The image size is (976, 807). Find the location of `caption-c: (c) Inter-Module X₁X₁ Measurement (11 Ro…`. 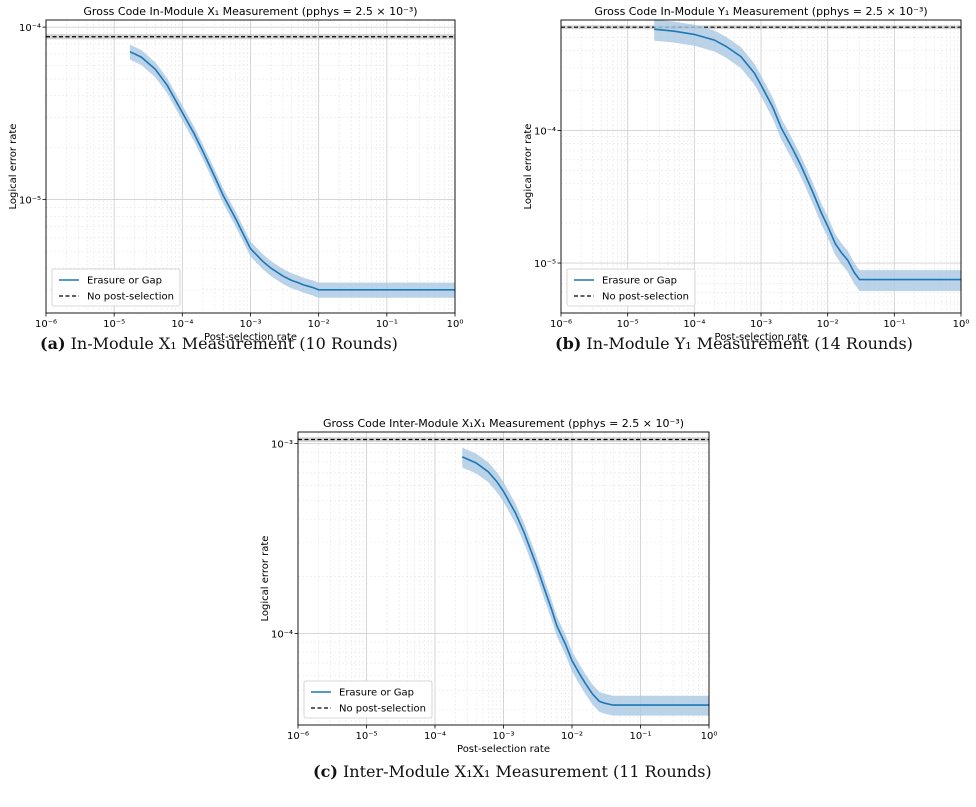

caption-c: (c) Inter-Module X₁X₁ Measurement (11 Ro… is located at coordinates (512, 771).